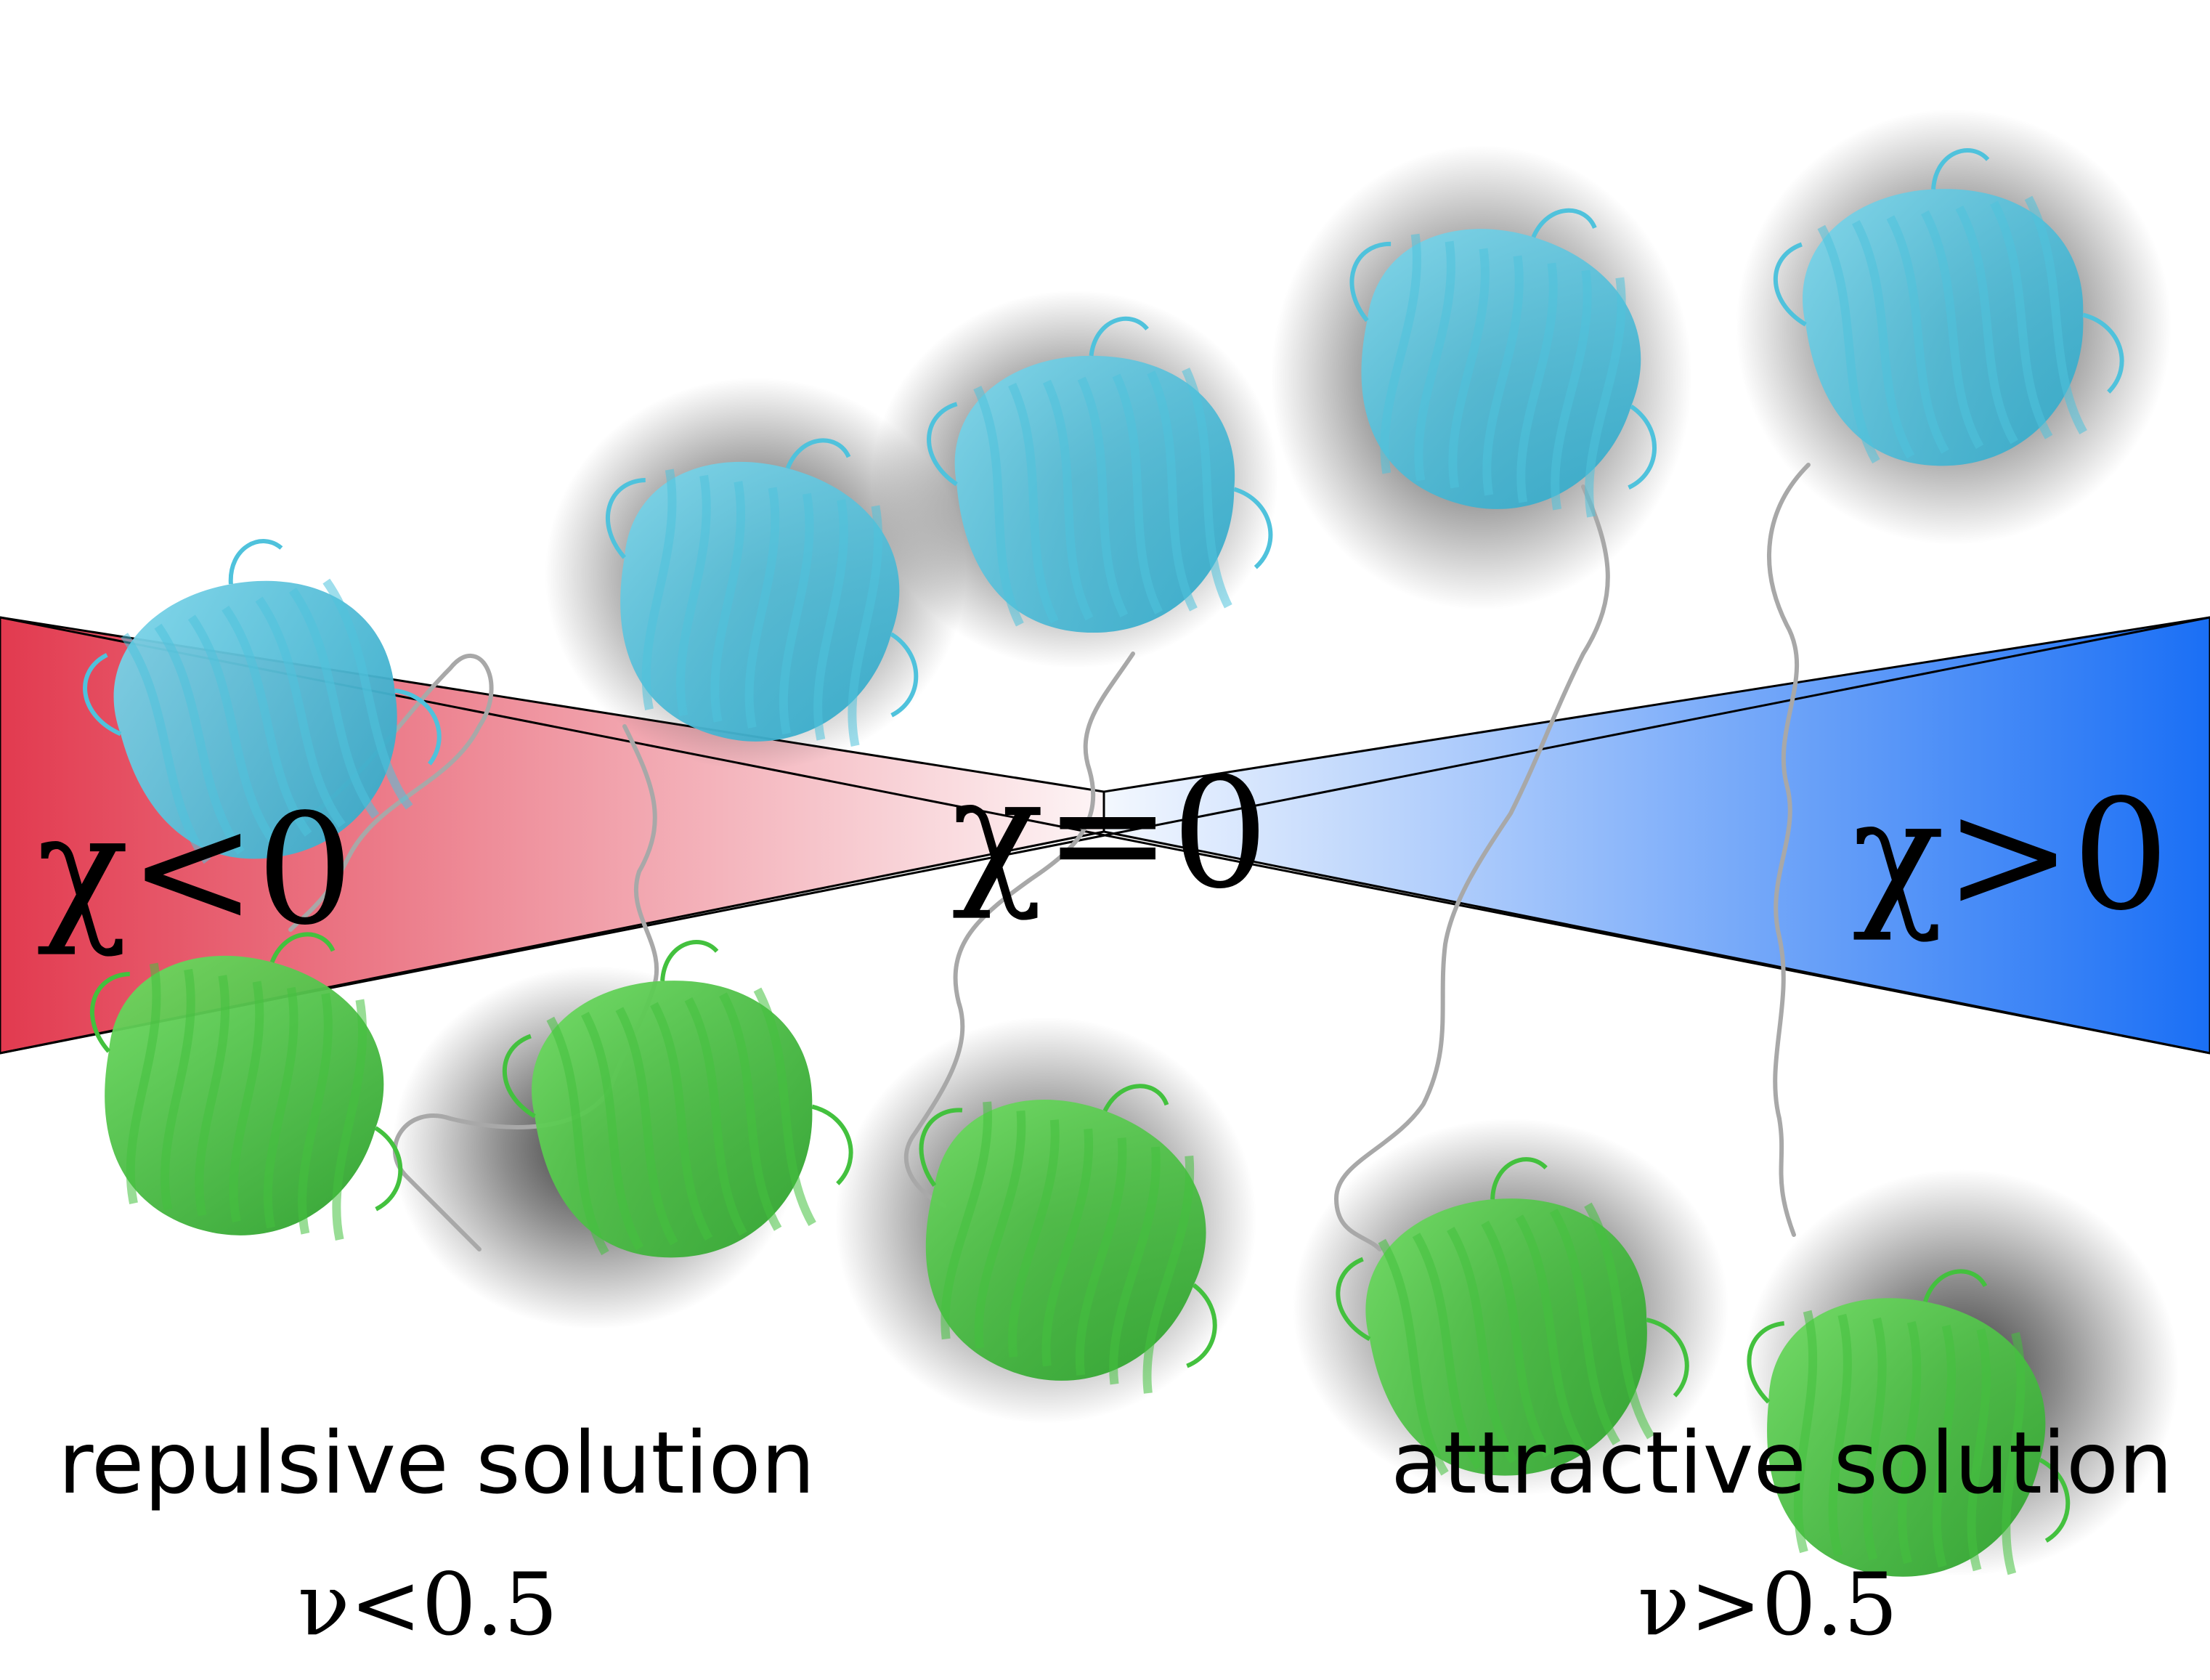  What do you see at coordinates (428, 1604) in the screenshot?
I see `nu-low-label: ν<0.5` at bounding box center [428, 1604].